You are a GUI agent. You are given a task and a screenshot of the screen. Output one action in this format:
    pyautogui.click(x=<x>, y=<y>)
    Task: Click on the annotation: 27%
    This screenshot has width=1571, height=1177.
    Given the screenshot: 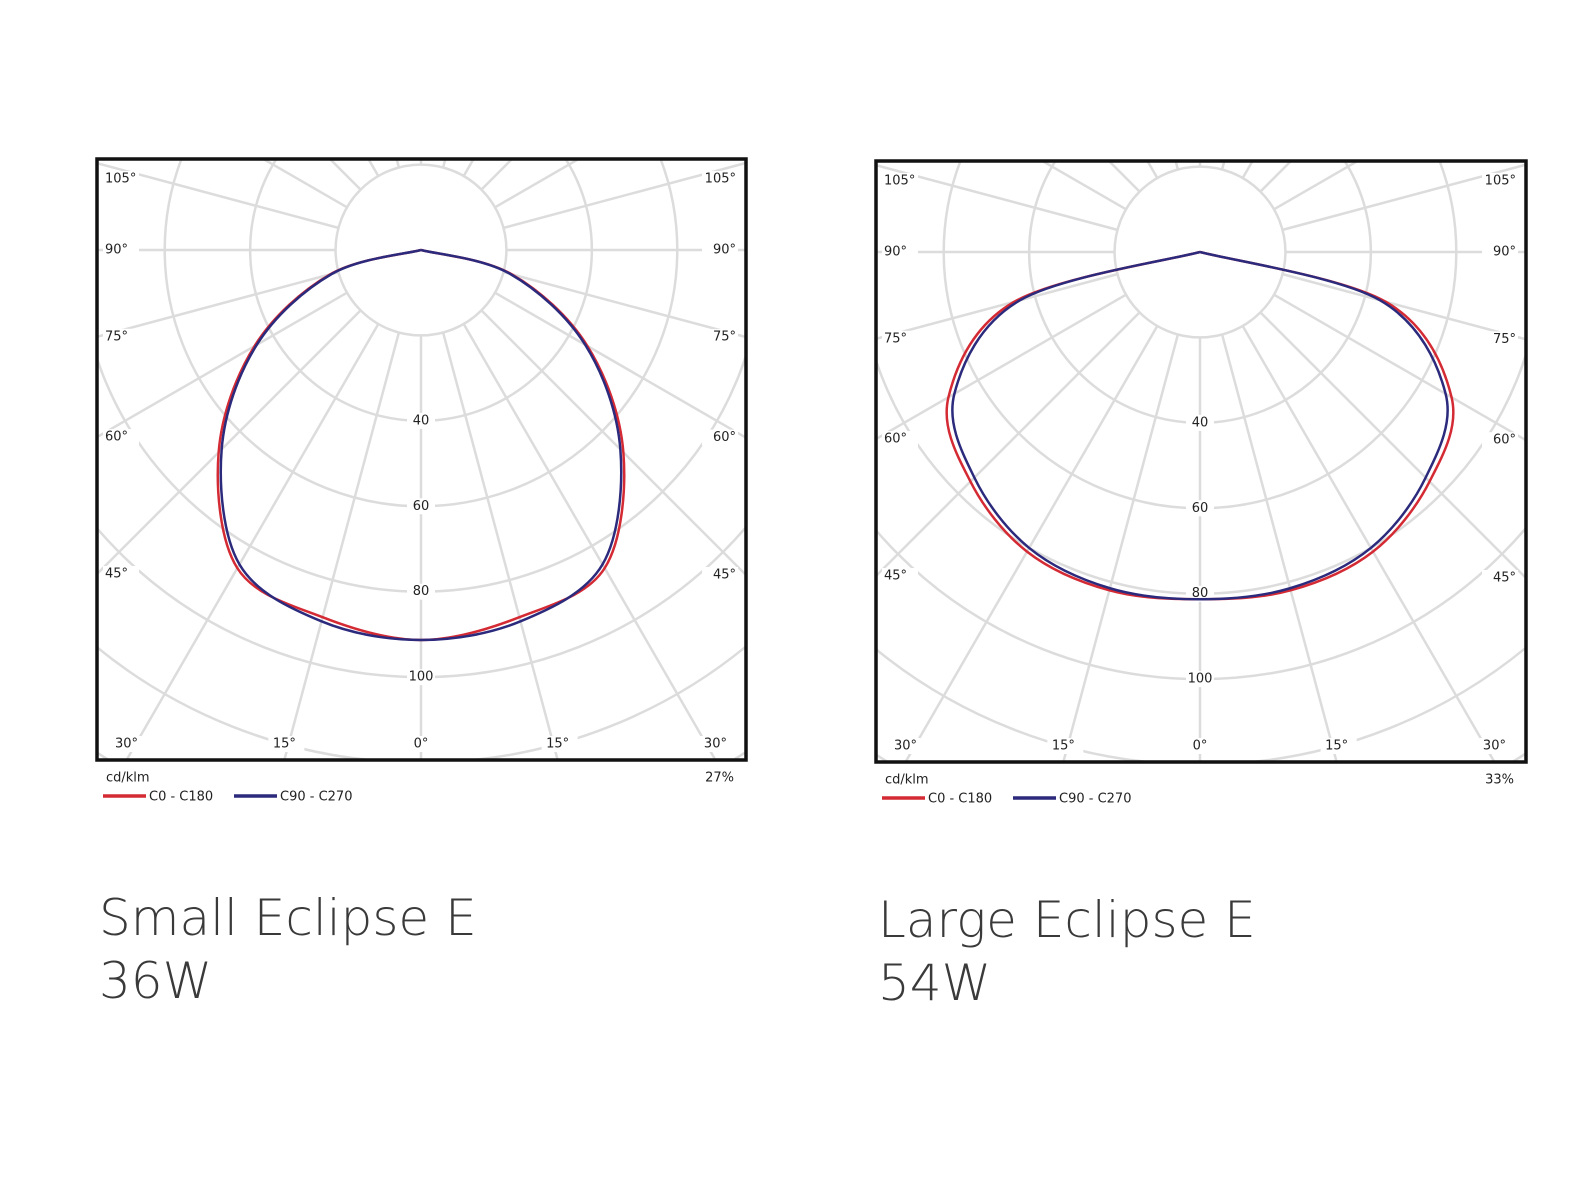 What is the action you would take?
    pyautogui.click(x=719, y=778)
    